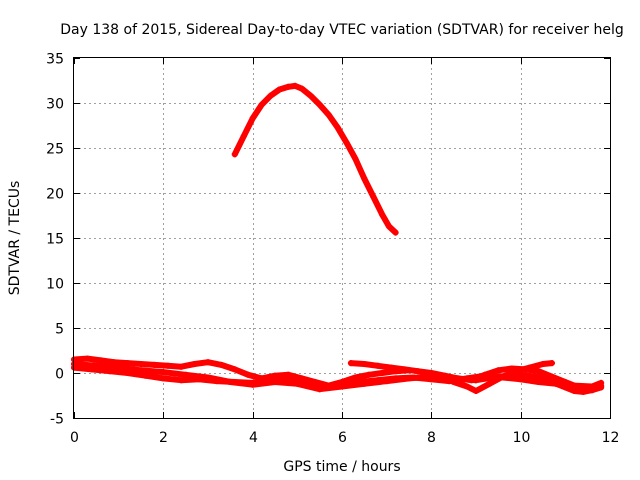 This screenshot has height=480, width=640. Describe the element at coordinates (55, 105) in the screenshot. I see `y-tick-label: 30` at that location.